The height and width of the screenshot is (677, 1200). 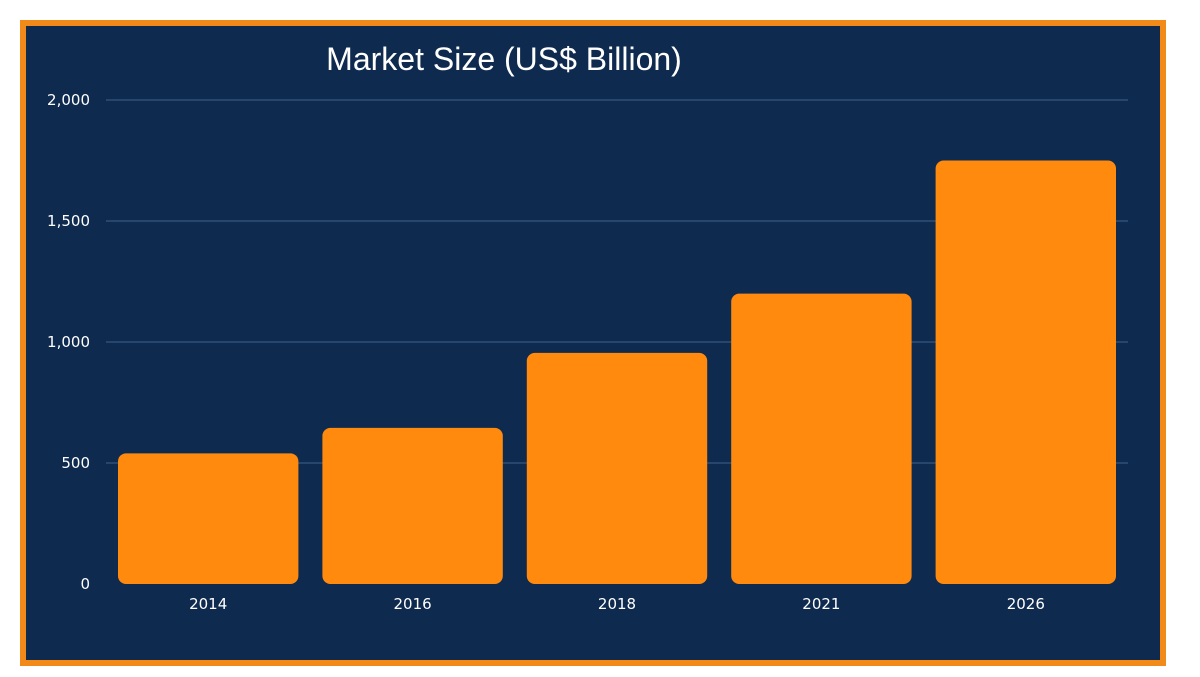 I want to click on y-tick-label: 2,000, so click(x=68, y=100).